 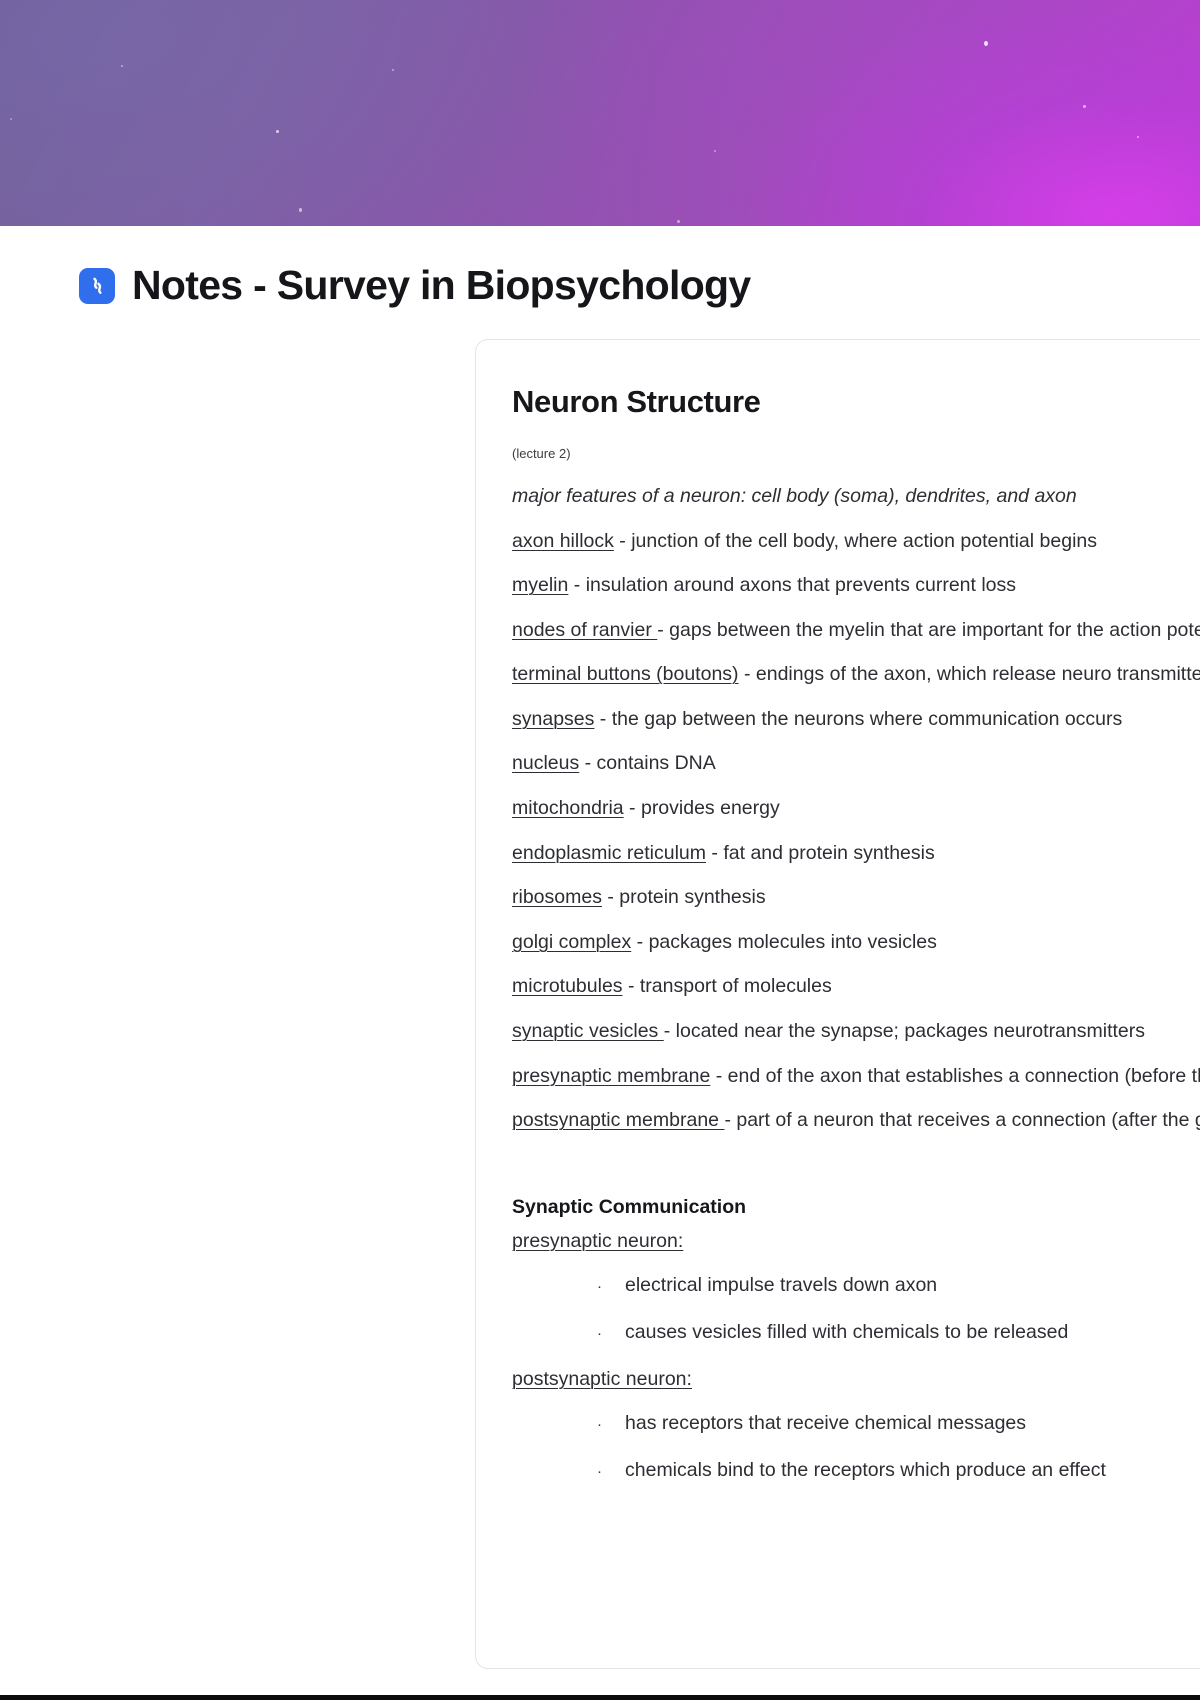 I want to click on definition-line: ribosomes - protein synthesis, so click(x=856, y=898).